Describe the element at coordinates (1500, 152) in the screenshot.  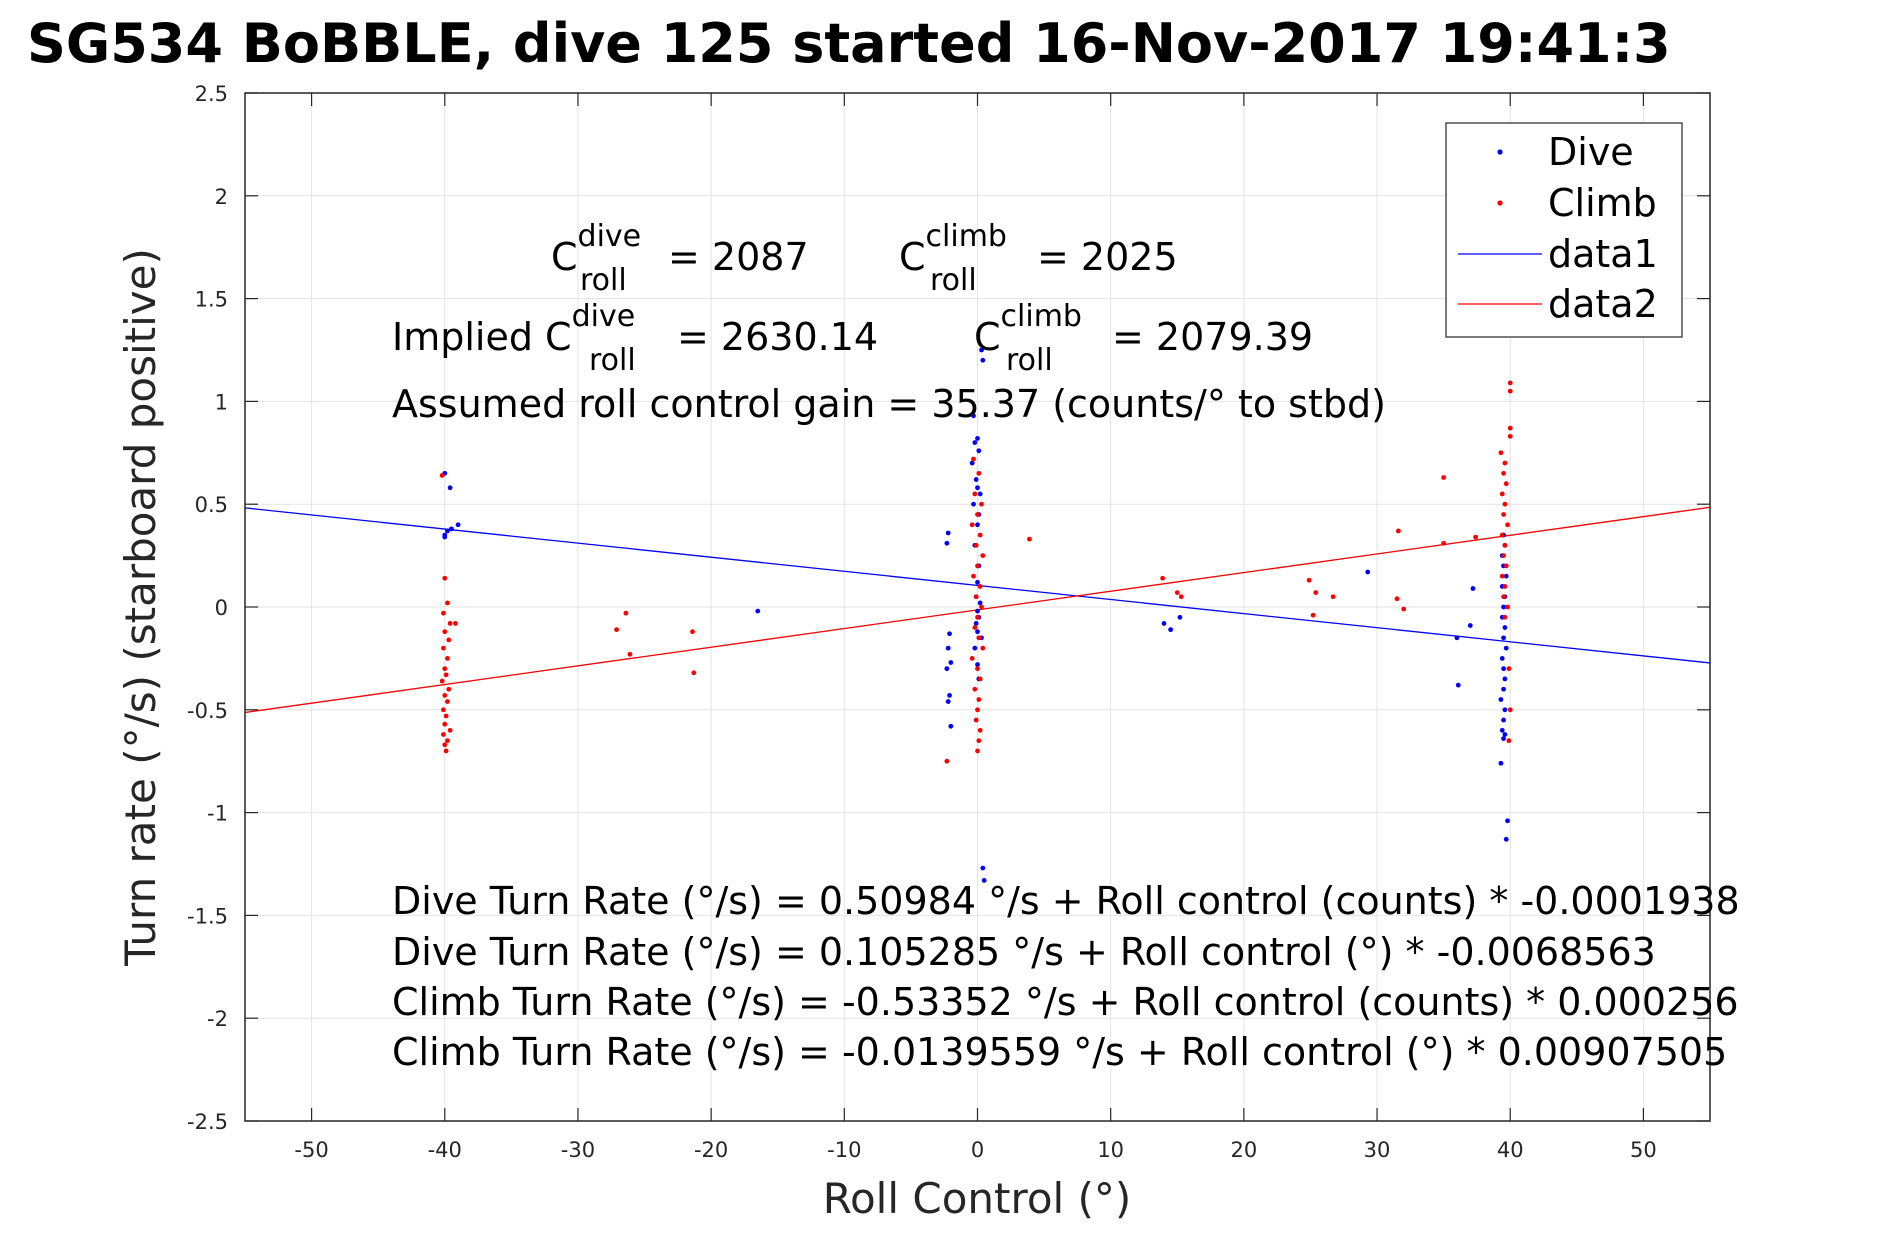
I see `legend-dive-marker` at that location.